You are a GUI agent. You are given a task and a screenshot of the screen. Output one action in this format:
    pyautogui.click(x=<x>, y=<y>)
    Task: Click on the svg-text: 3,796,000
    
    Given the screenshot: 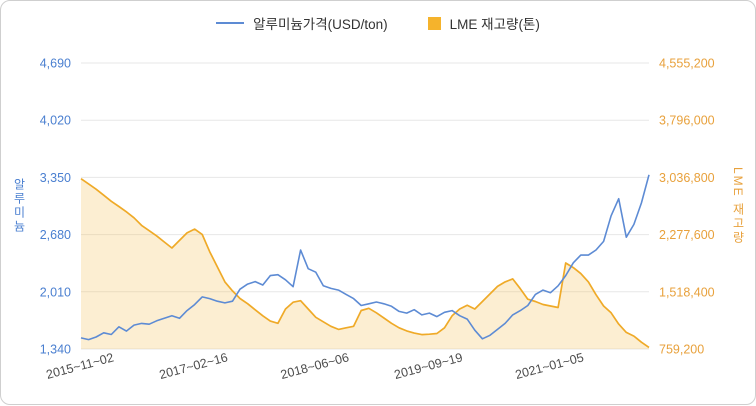 What is the action you would take?
    pyautogui.click(x=687, y=121)
    